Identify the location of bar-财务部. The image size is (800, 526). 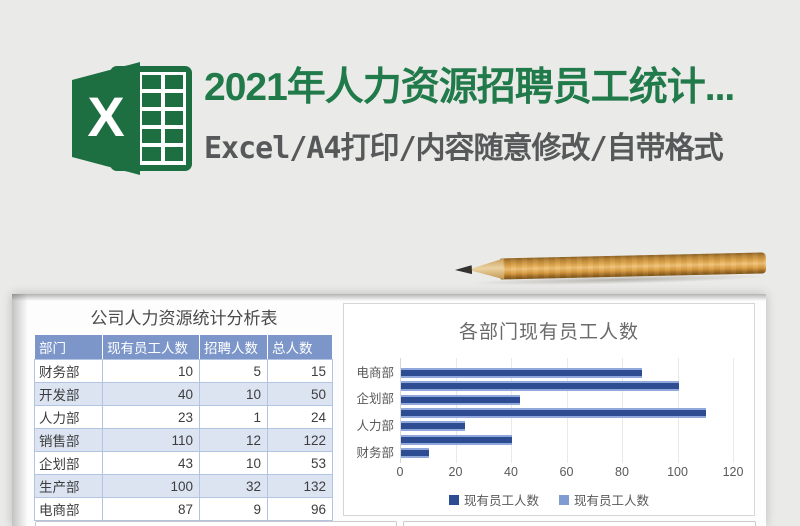
(415, 453).